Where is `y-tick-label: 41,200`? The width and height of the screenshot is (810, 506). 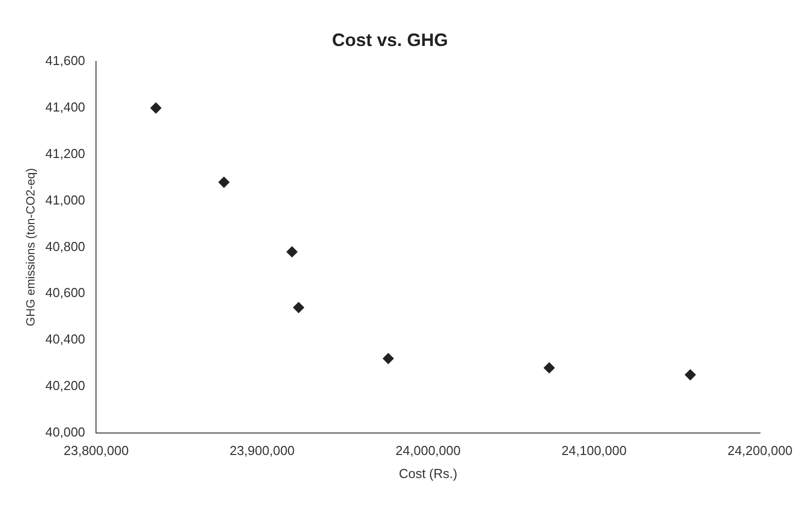
y-tick-label: 41,200 is located at coordinates (65, 153).